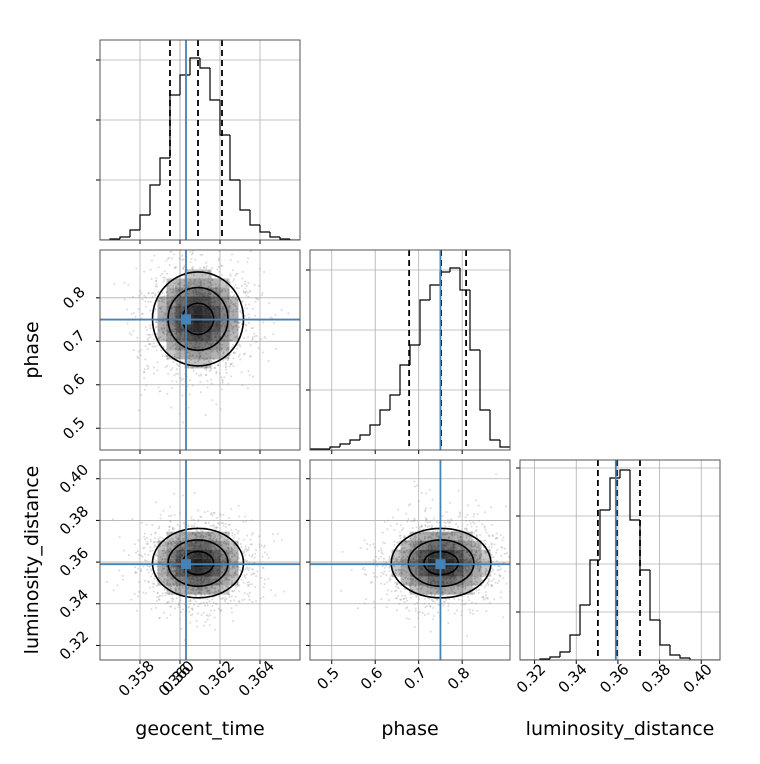 This screenshot has height=764, width=760. What do you see at coordinates (186, 319) in the screenshot?
I see `truth-marker` at bounding box center [186, 319].